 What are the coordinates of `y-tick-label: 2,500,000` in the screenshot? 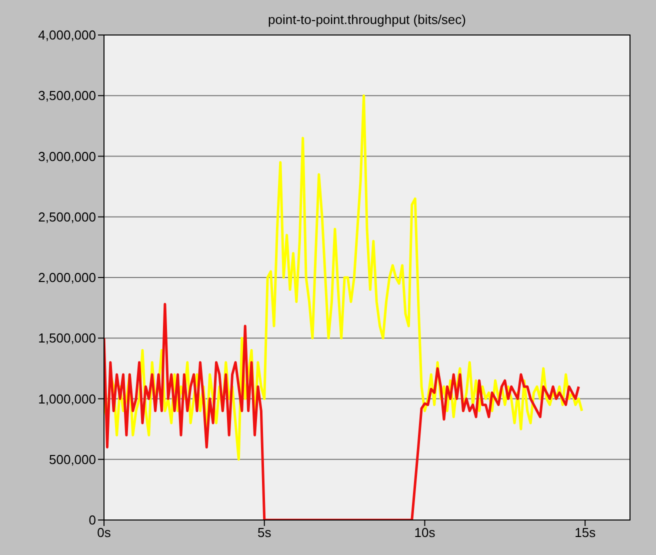 It's located at (67, 216).